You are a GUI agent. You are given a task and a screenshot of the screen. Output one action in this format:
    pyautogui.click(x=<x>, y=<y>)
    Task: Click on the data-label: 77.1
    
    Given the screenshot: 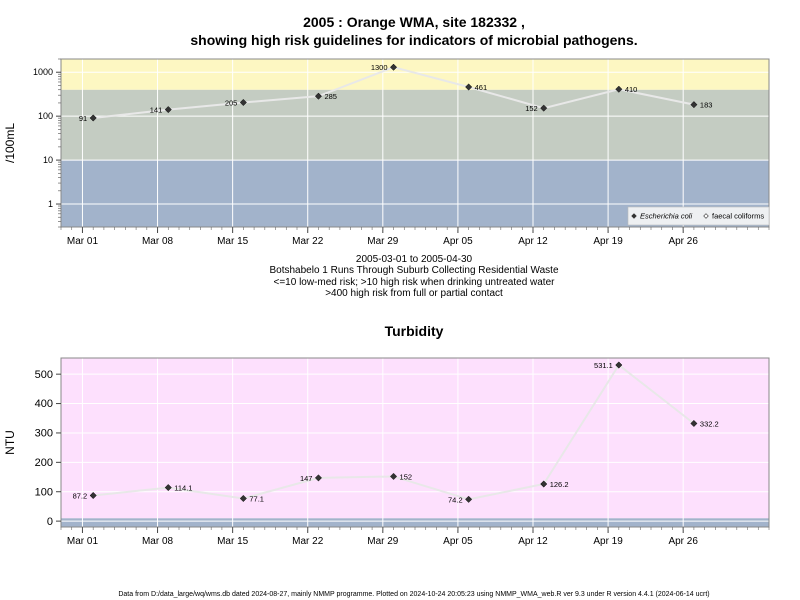 What is the action you would take?
    pyautogui.click(x=256, y=498)
    